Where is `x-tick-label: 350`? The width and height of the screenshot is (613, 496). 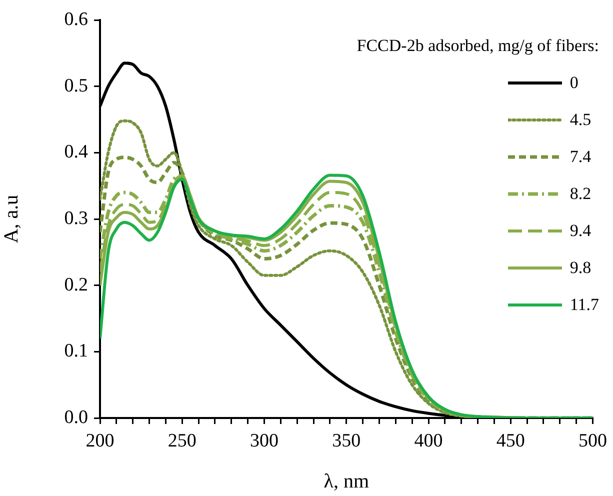 x-tick-label: 350 is located at coordinates (346, 441).